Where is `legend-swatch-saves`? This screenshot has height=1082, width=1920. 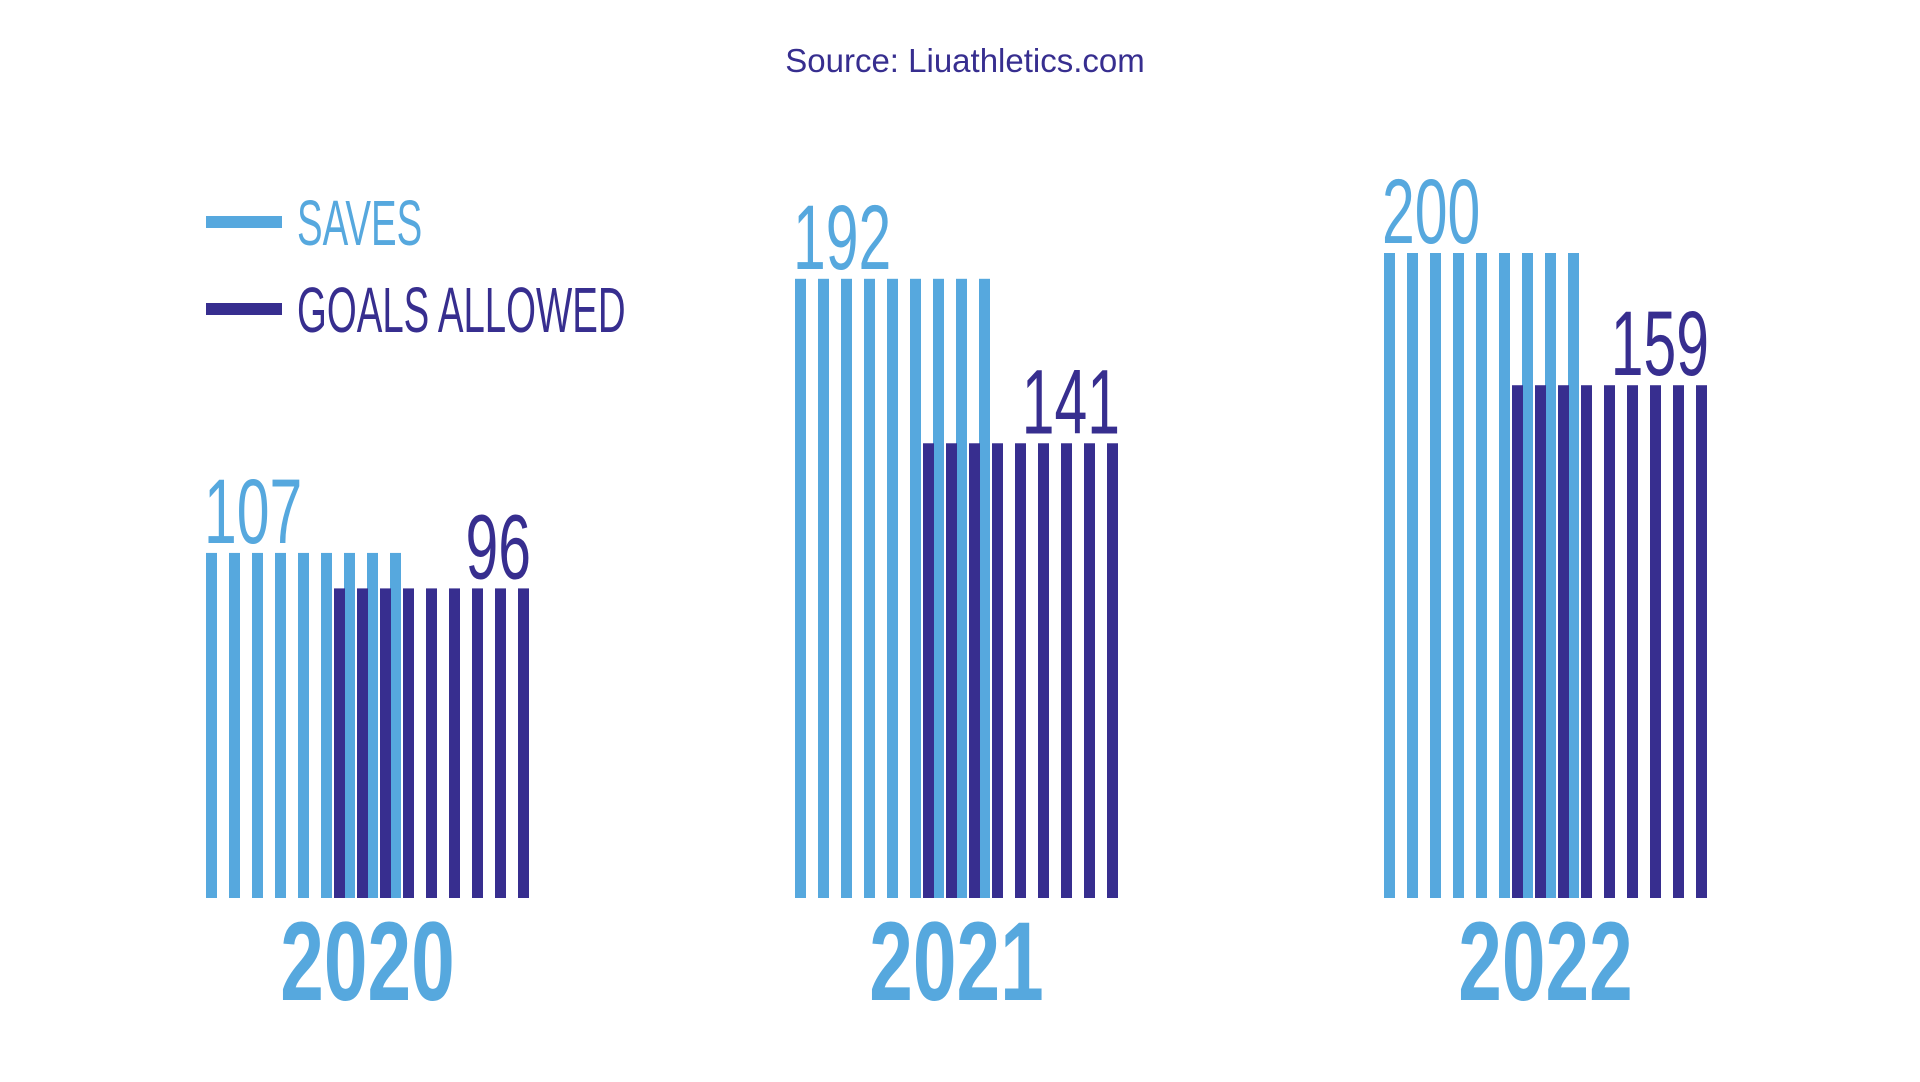 legend-swatch-saves is located at coordinates (244, 222).